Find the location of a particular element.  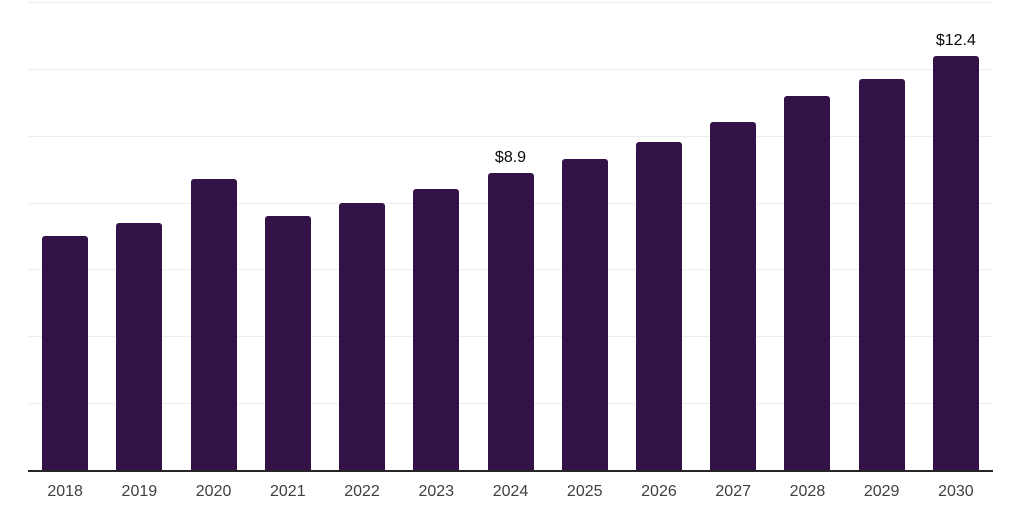

bar-2029 is located at coordinates (881, 274).